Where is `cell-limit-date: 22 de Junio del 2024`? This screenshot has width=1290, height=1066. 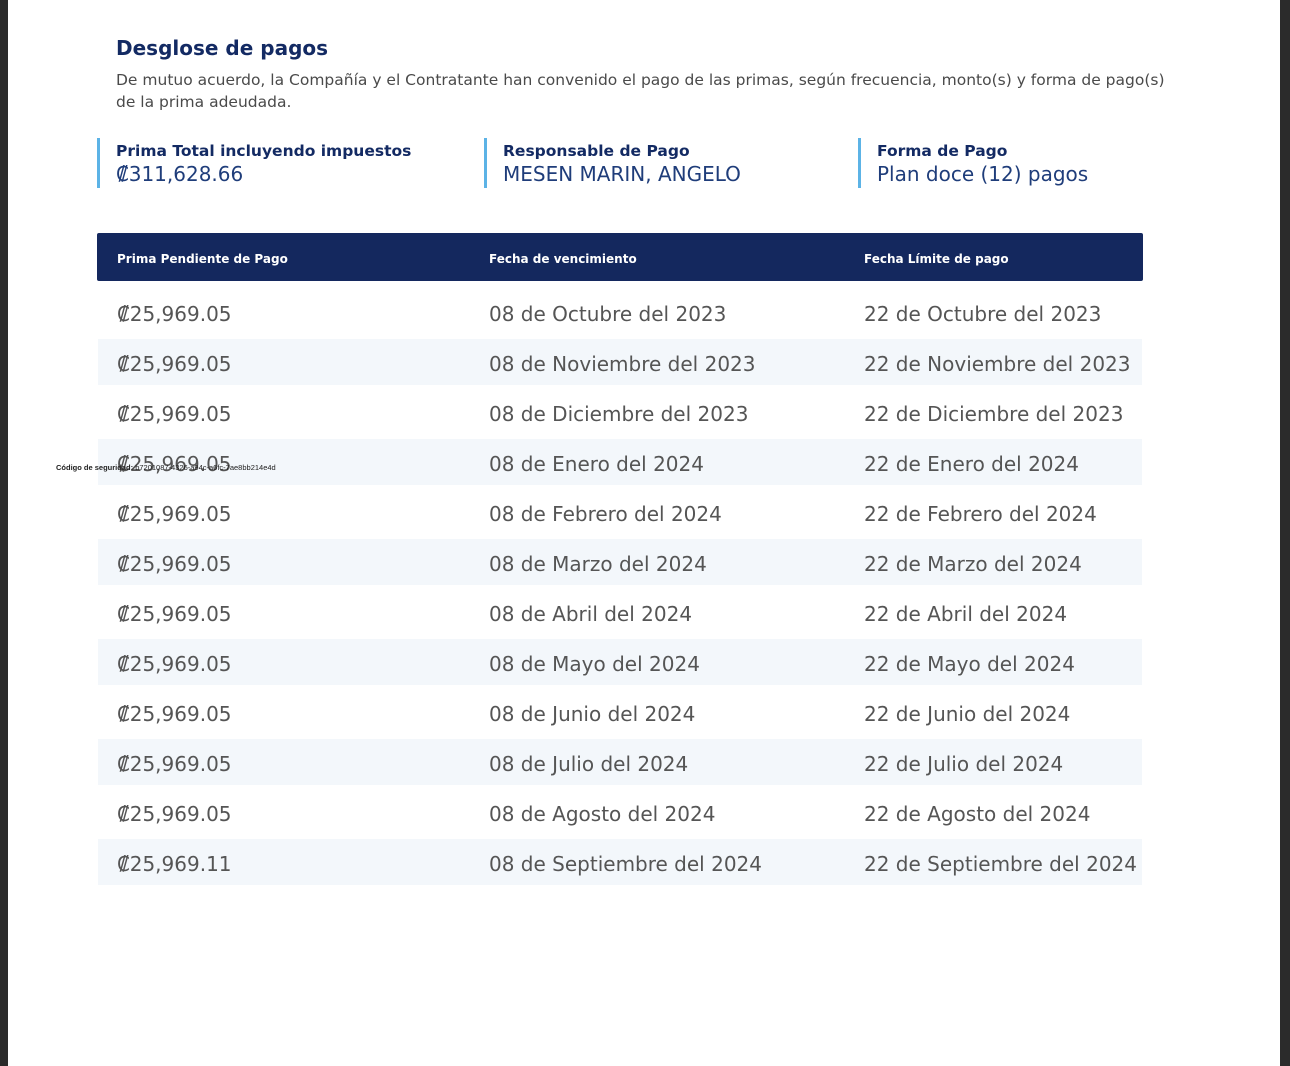 cell-limit-date: 22 de Junio del 2024 is located at coordinates (967, 714).